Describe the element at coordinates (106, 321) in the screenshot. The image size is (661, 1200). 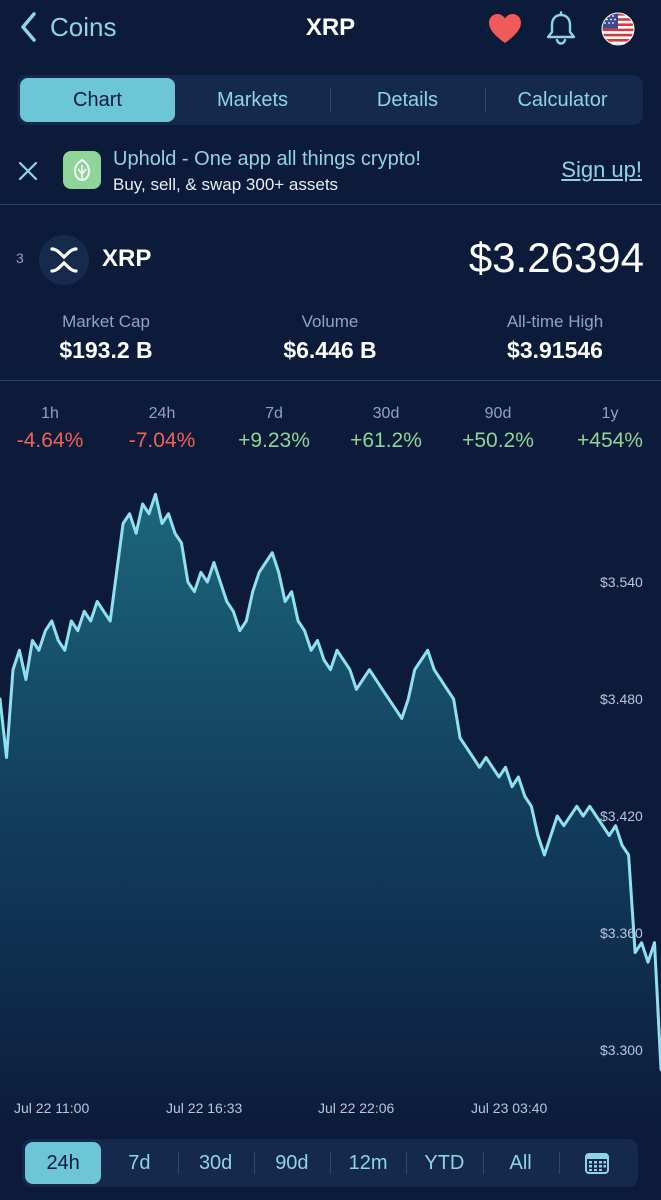
I see `stat-label: Market Cap` at that location.